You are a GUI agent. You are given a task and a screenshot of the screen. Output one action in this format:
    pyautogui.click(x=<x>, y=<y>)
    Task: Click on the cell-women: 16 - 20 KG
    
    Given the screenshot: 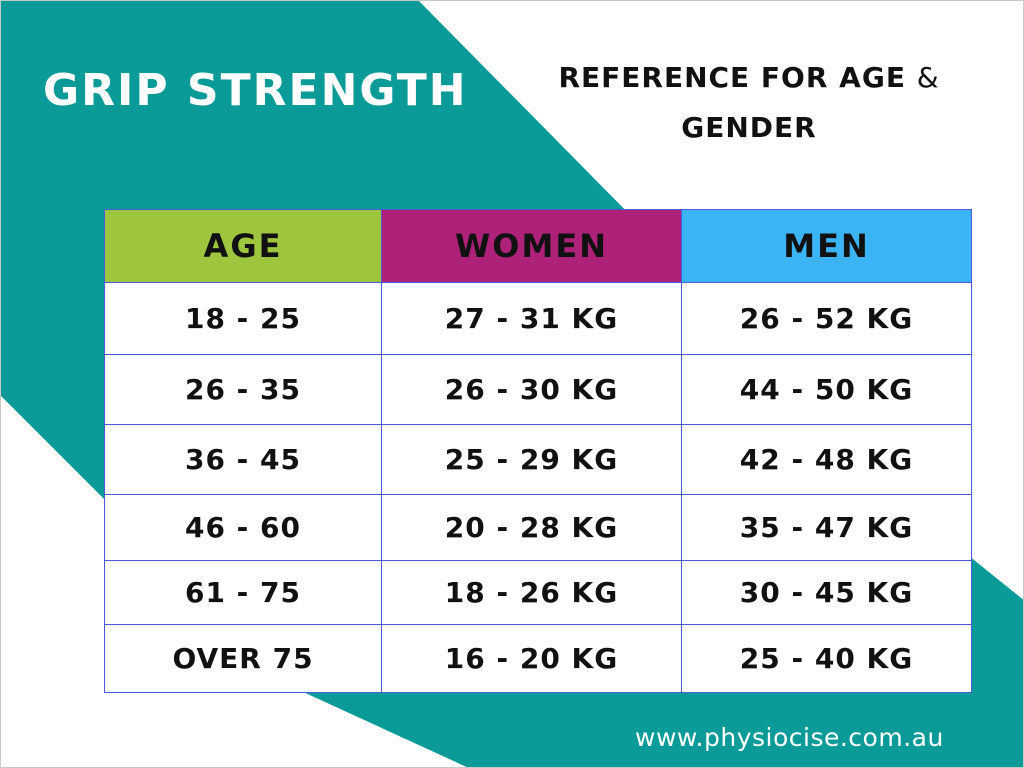 What is the action you would take?
    pyautogui.click(x=531, y=658)
    